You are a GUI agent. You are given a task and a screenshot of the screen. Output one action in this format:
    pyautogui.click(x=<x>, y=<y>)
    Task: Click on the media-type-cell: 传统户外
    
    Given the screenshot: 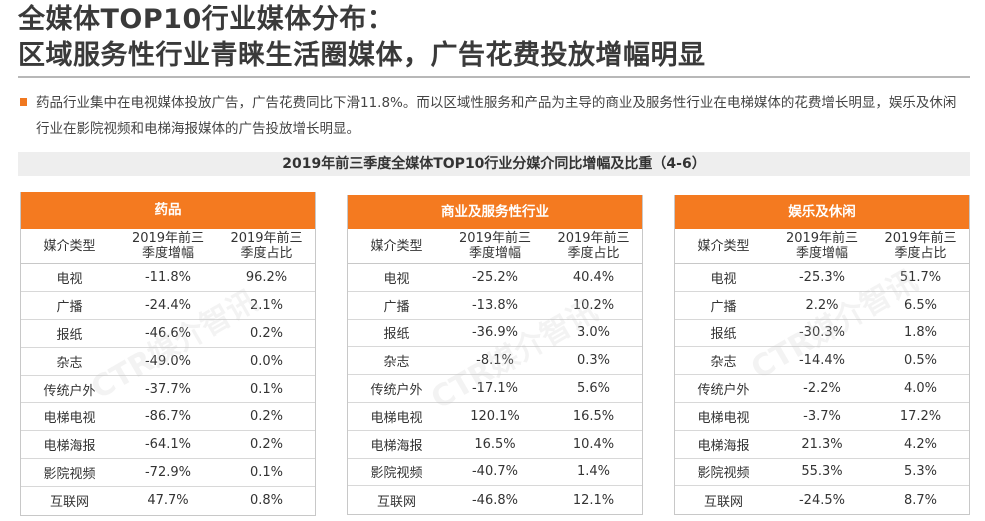 What is the action you would take?
    pyautogui.click(x=397, y=388)
    